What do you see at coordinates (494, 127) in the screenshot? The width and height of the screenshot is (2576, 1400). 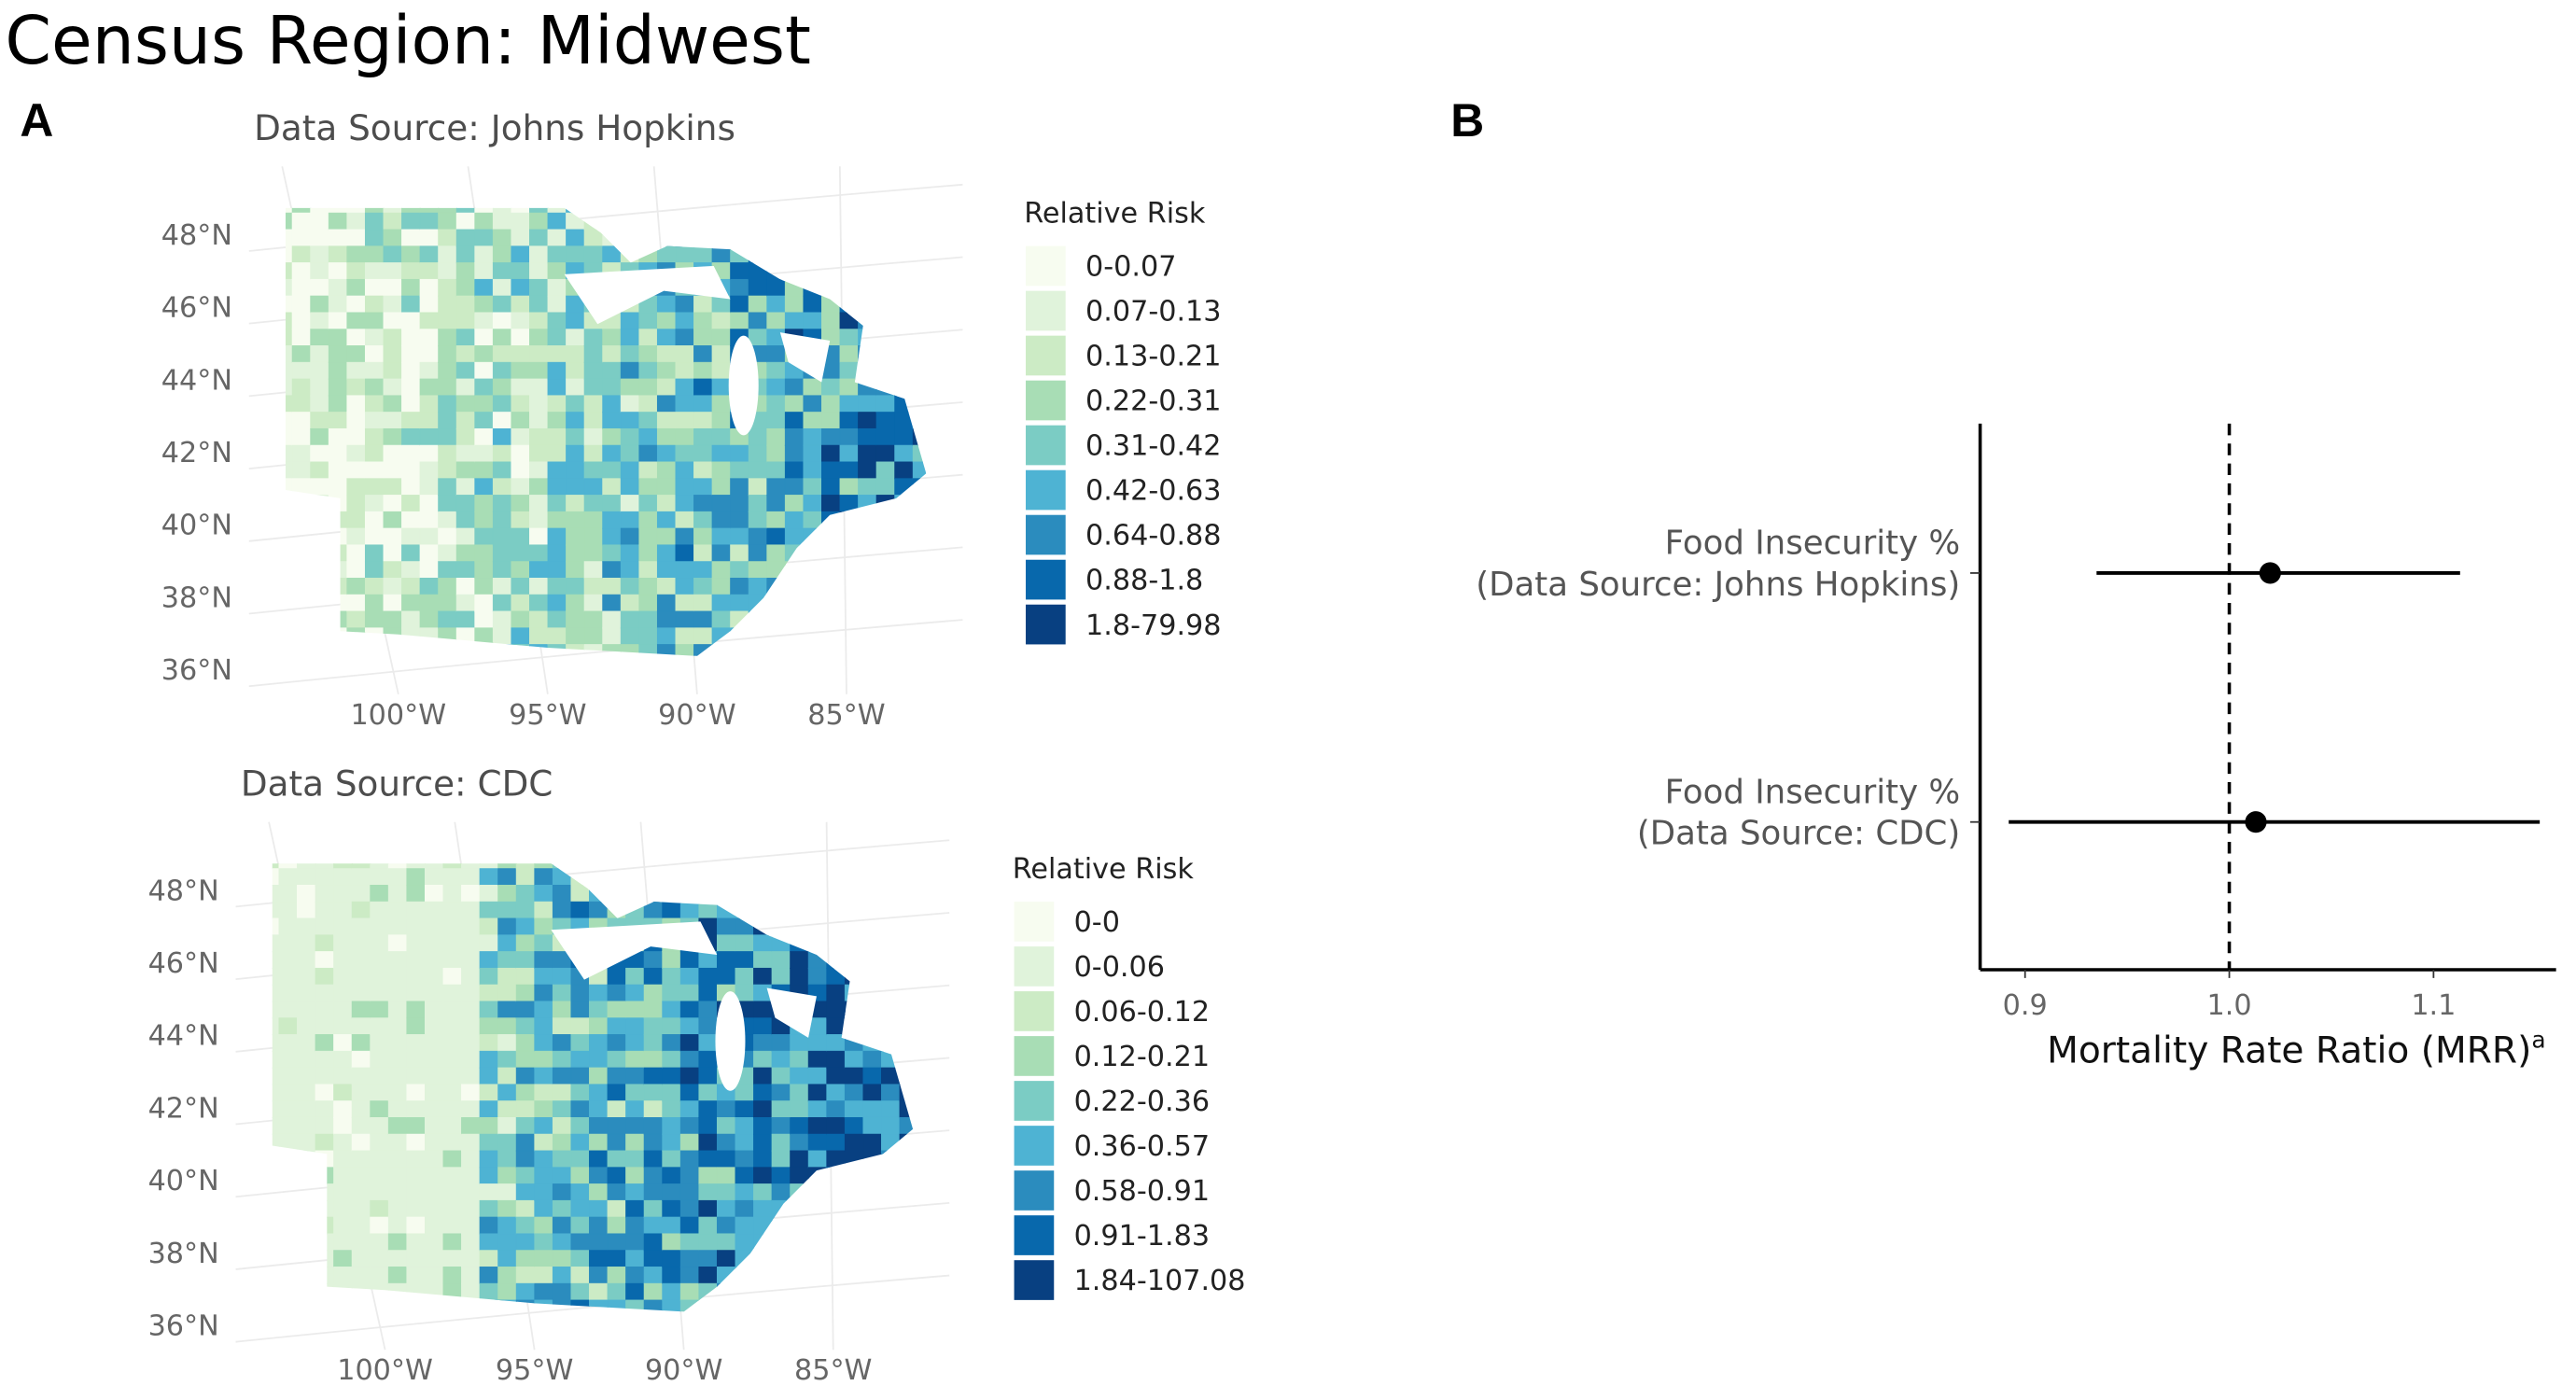 I see `map-subtitle: Data Source: Johns Hopkins` at bounding box center [494, 127].